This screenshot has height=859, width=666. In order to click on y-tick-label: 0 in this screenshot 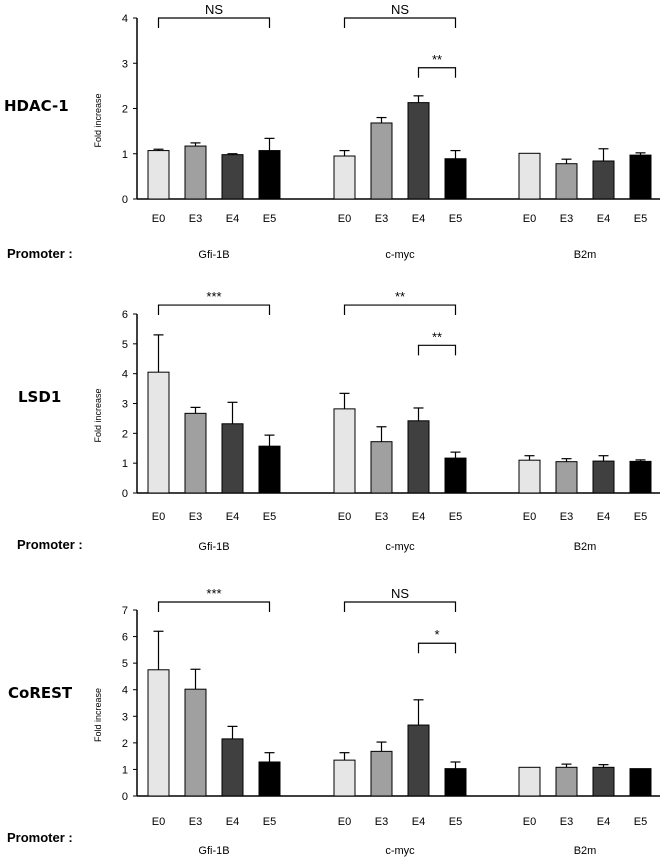, I will do `click(125, 200)`.